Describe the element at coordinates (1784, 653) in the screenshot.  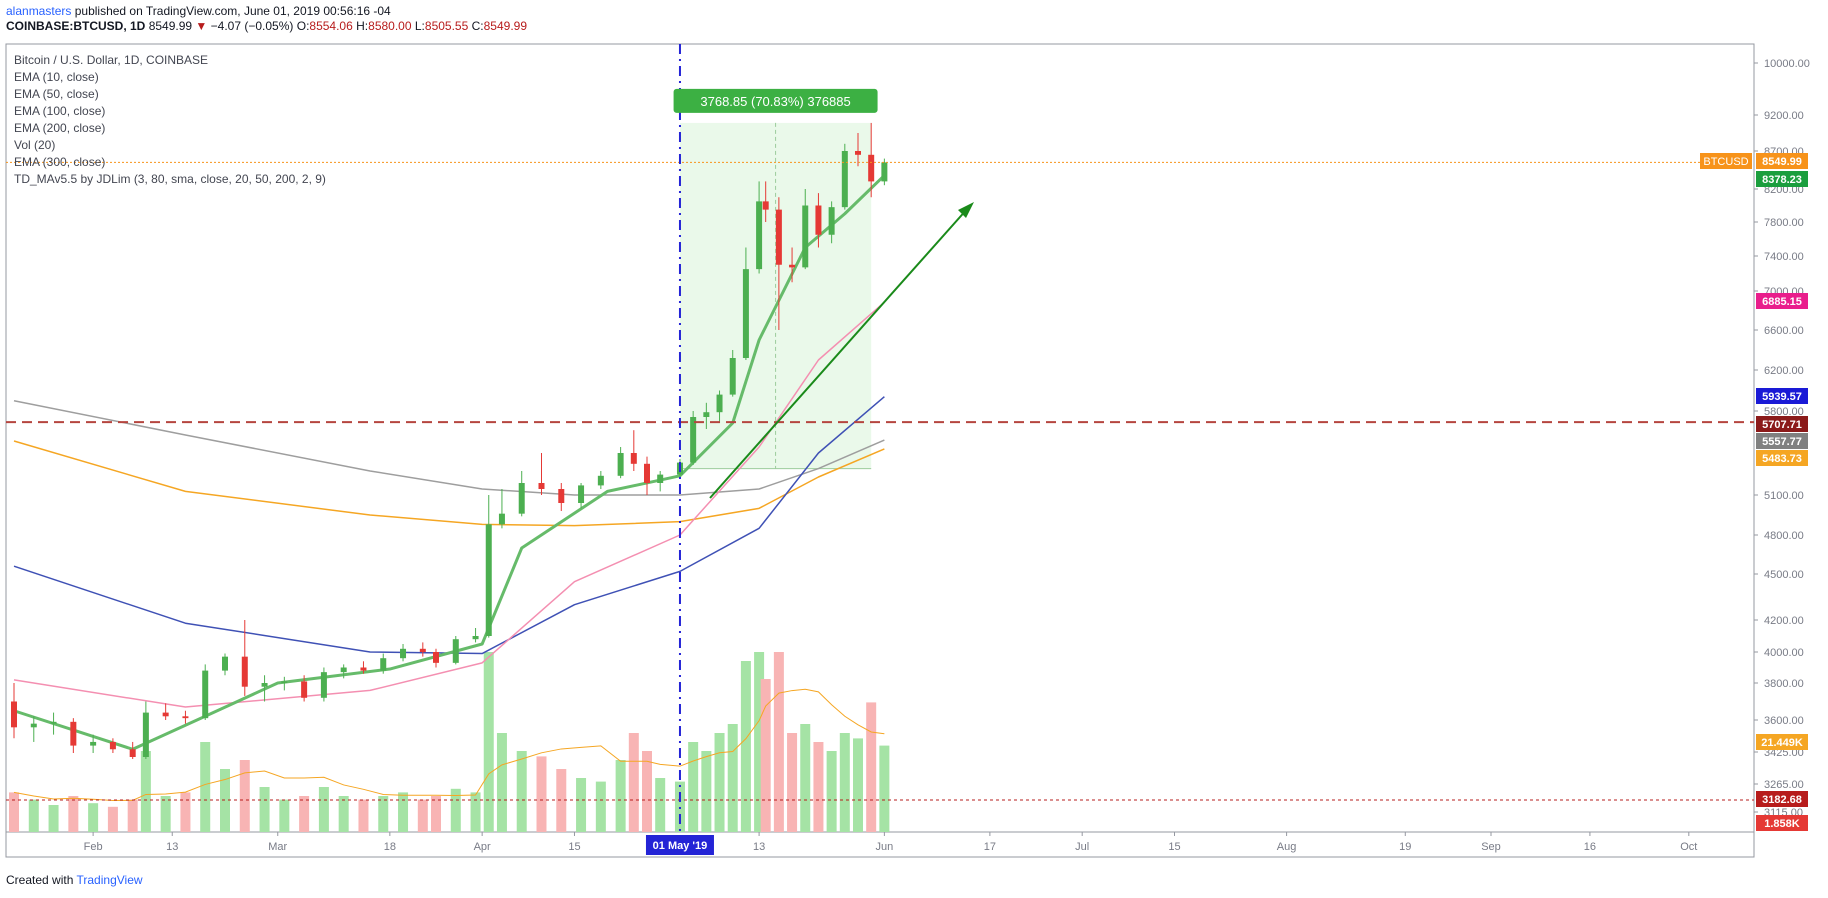
I see `y-tick-label: 4000.00` at that location.